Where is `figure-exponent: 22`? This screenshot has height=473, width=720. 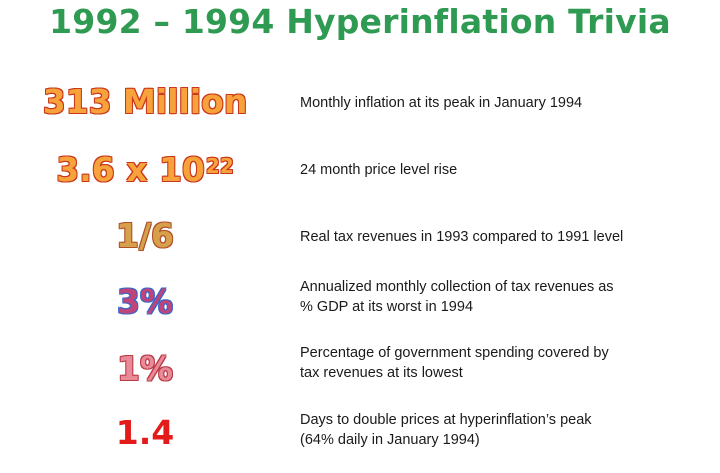
figure-exponent: 22 is located at coordinates (219, 166).